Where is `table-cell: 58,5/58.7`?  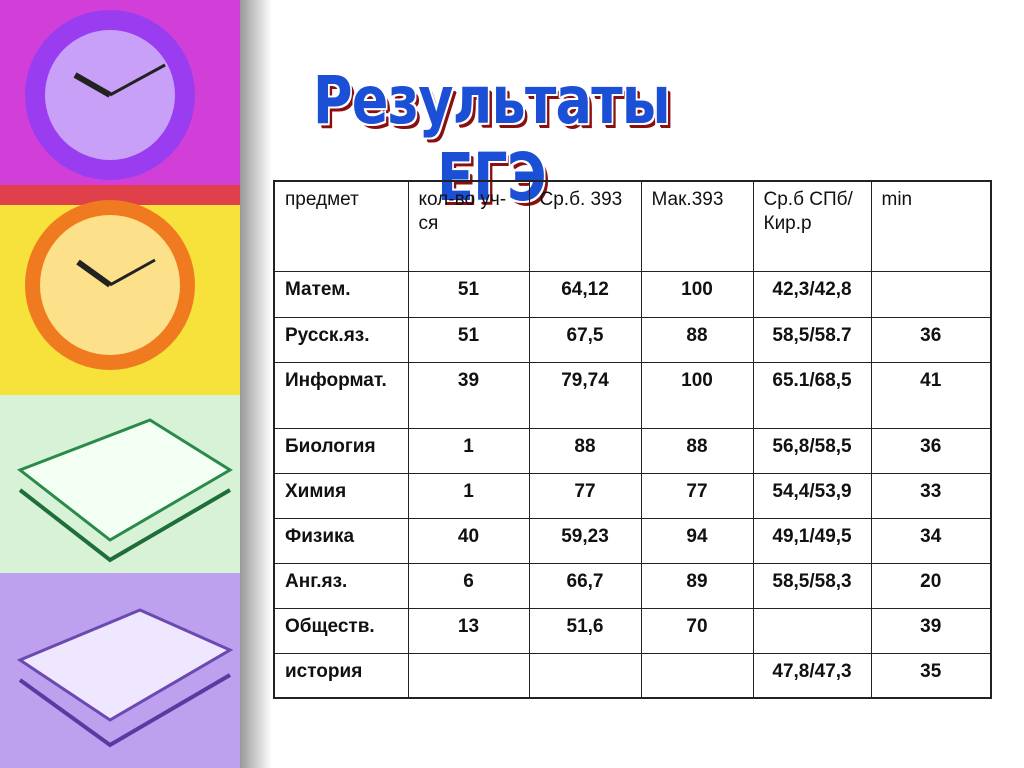
table-cell: 58,5/58.7 is located at coordinates (812, 339).